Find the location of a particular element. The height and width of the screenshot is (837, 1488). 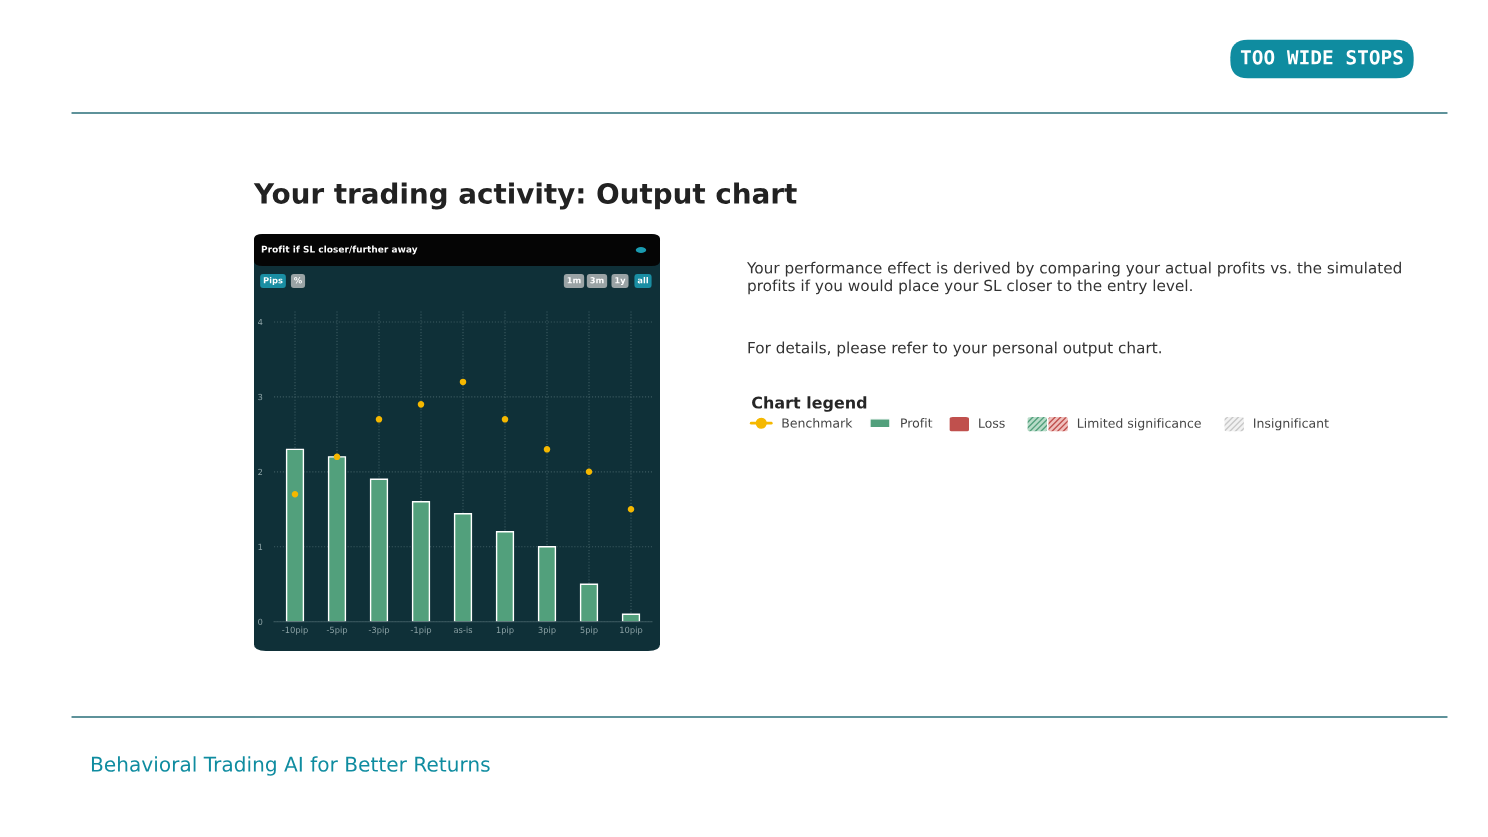

text: Your performance effect is derived by comparing your actual profits vs. the simulated profits if you would place your SL closer to the entry level. is located at coordinates (1073, 278).